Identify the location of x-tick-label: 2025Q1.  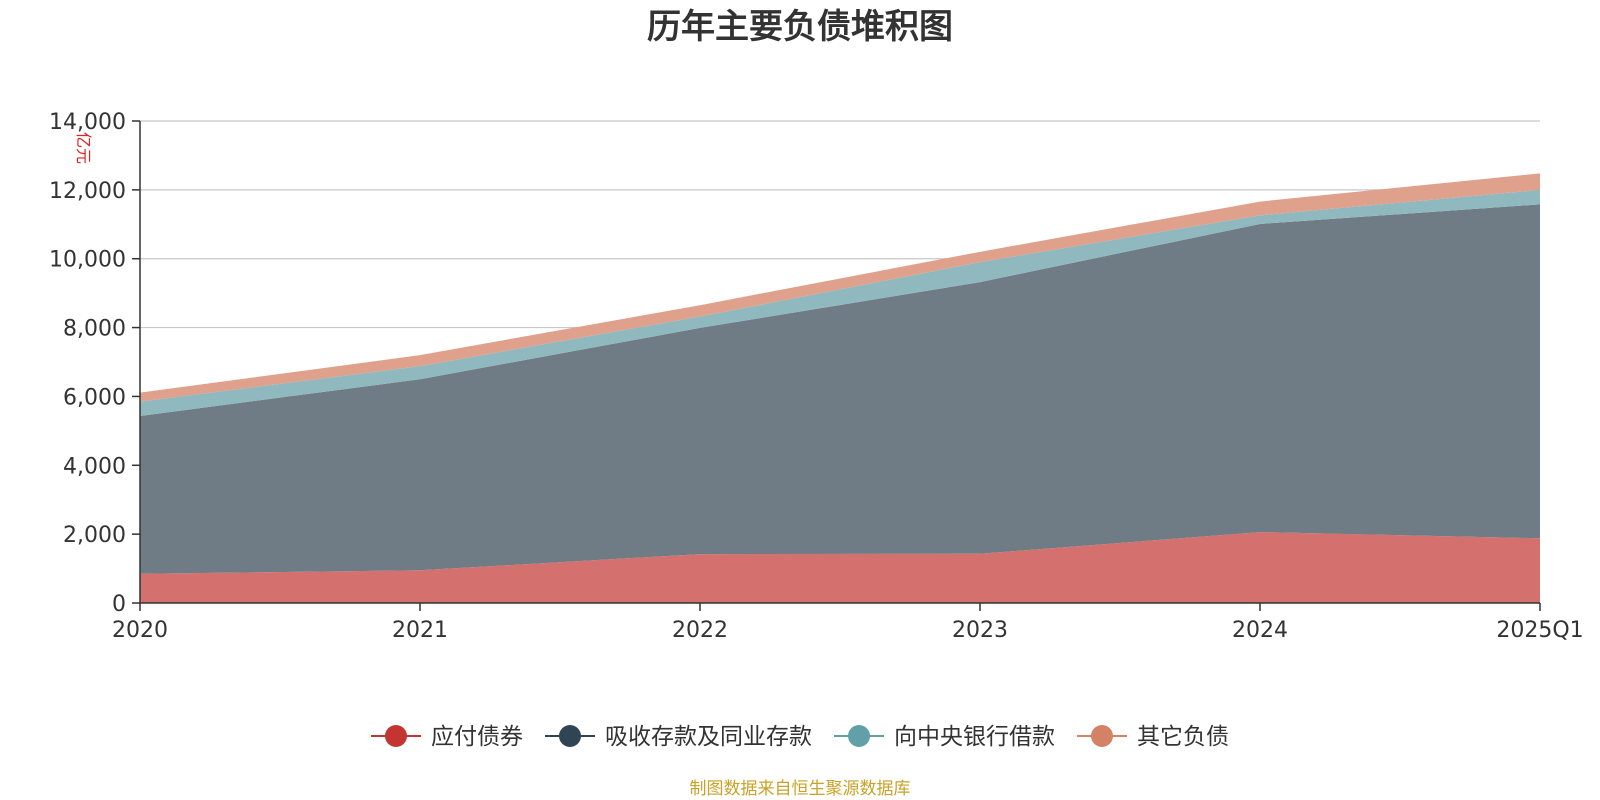
(1539, 630).